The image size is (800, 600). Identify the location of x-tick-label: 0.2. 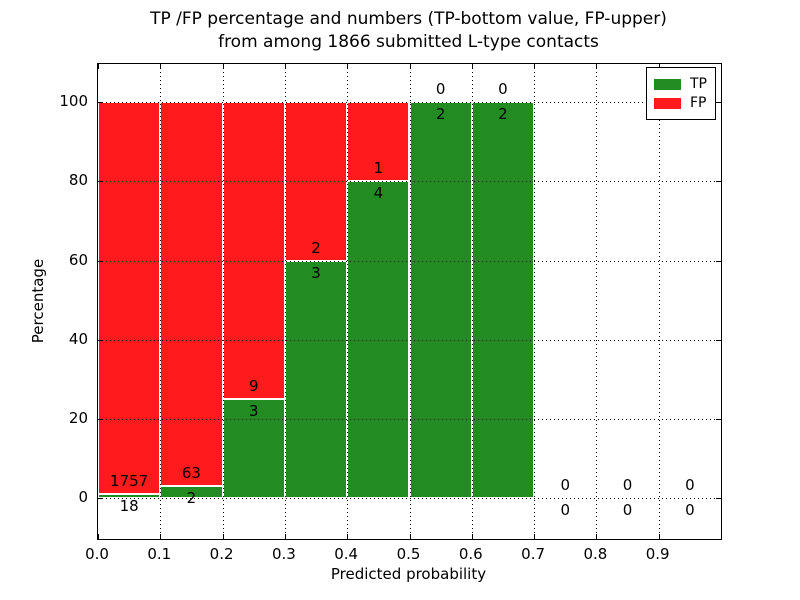
(221, 554).